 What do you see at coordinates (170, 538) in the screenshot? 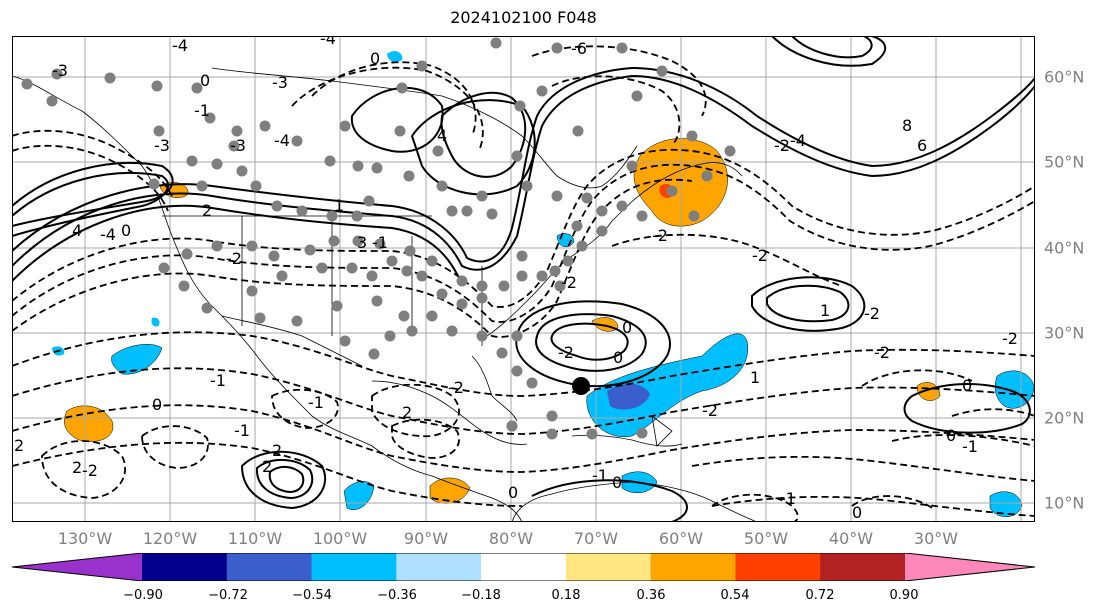
I see `lon-label: 120°W` at bounding box center [170, 538].